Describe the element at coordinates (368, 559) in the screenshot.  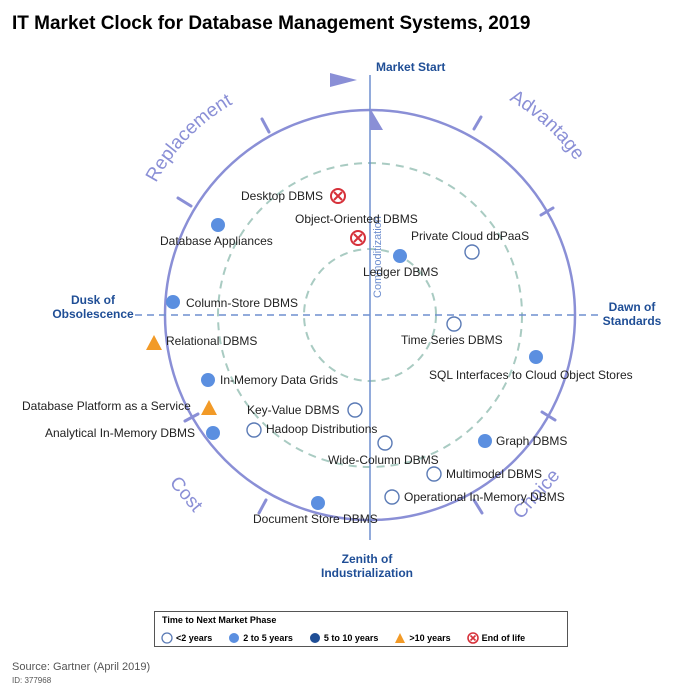
I see `phase-label-zenith-line1: Zenith of` at that location.